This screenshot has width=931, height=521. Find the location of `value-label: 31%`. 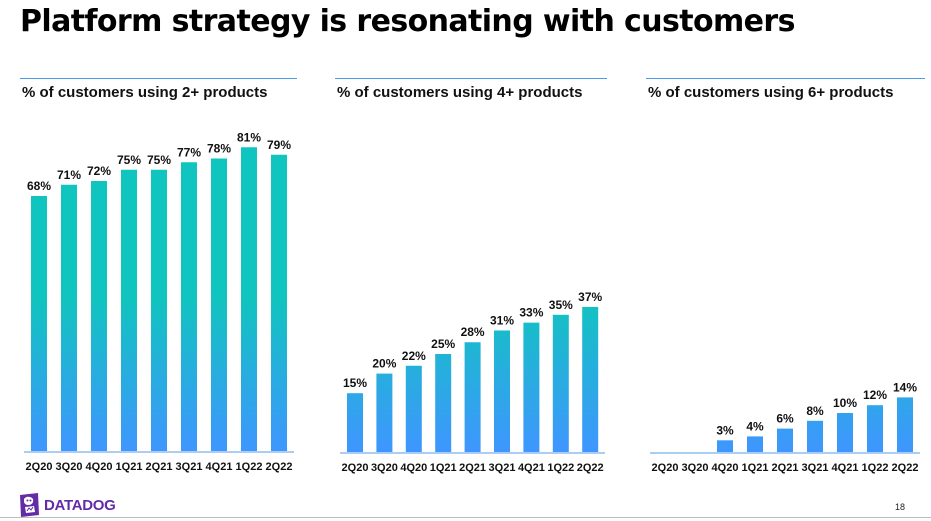

value-label: 31% is located at coordinates (502, 320).